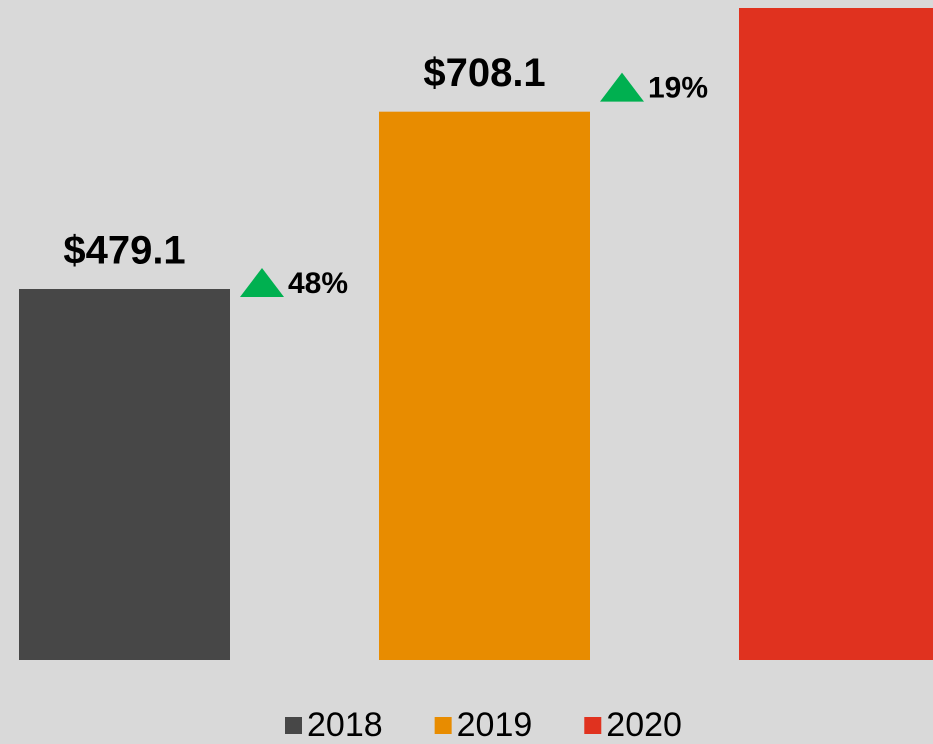 The width and height of the screenshot is (933, 744). Describe the element at coordinates (124, 251) in the screenshot. I see `value-label: $479.1` at that location.